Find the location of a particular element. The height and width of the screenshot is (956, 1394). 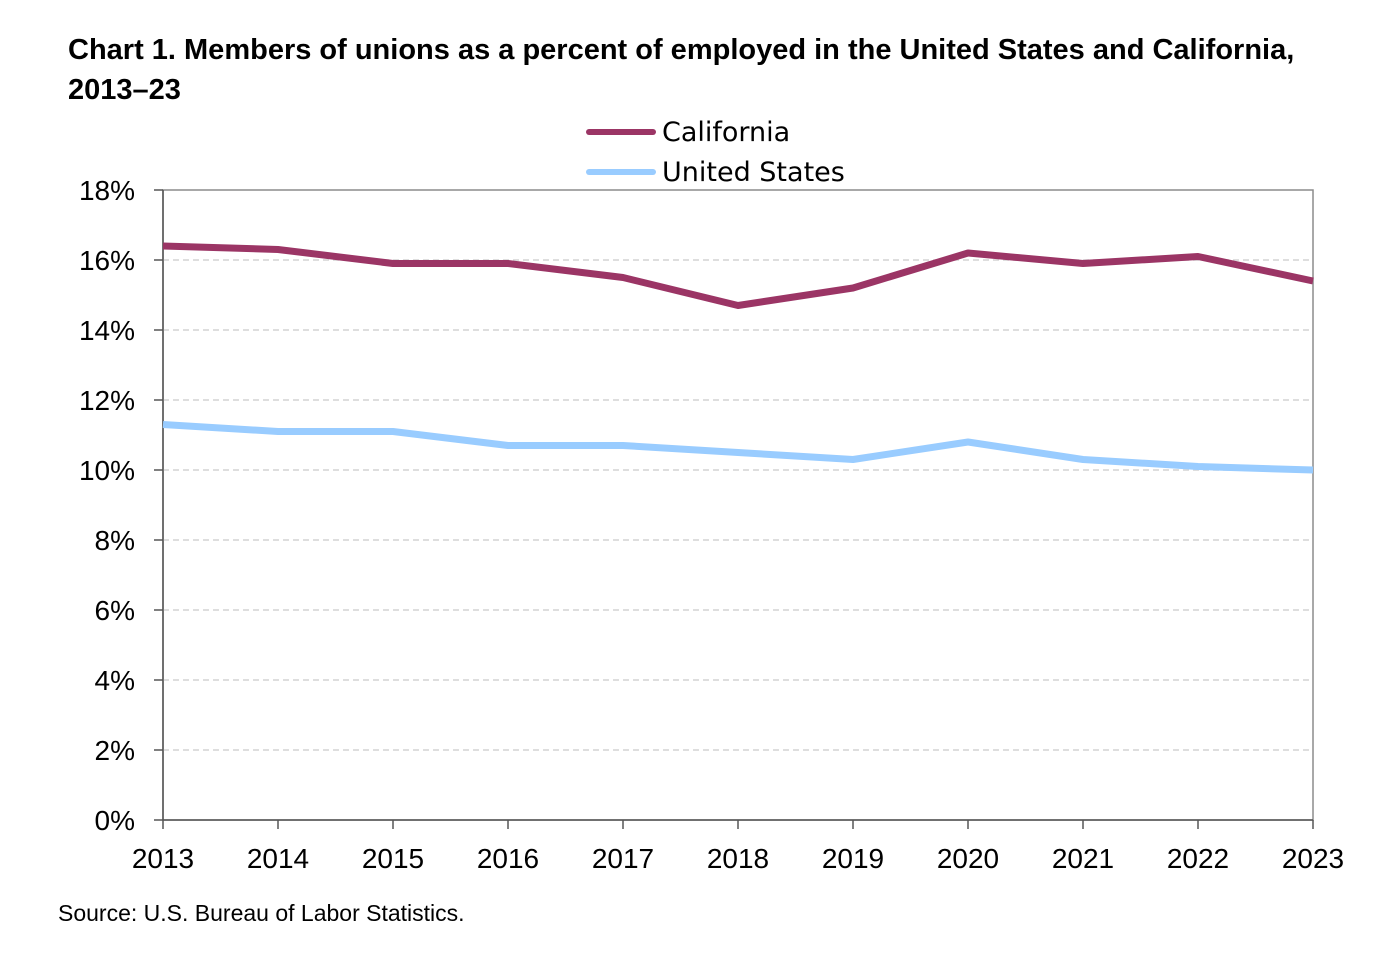

series-line-california is located at coordinates (738, 275).